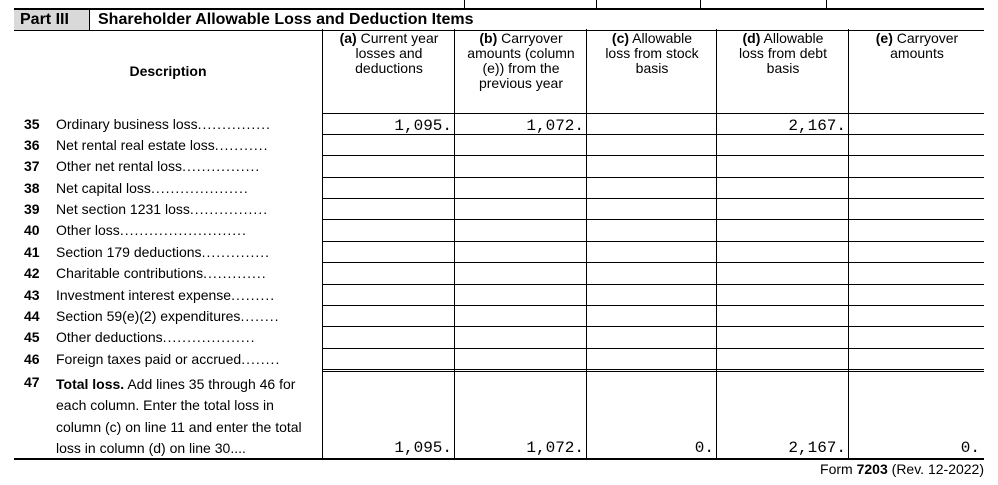  I want to click on column-a-text: Current year losses and deductions, so click(397, 53).